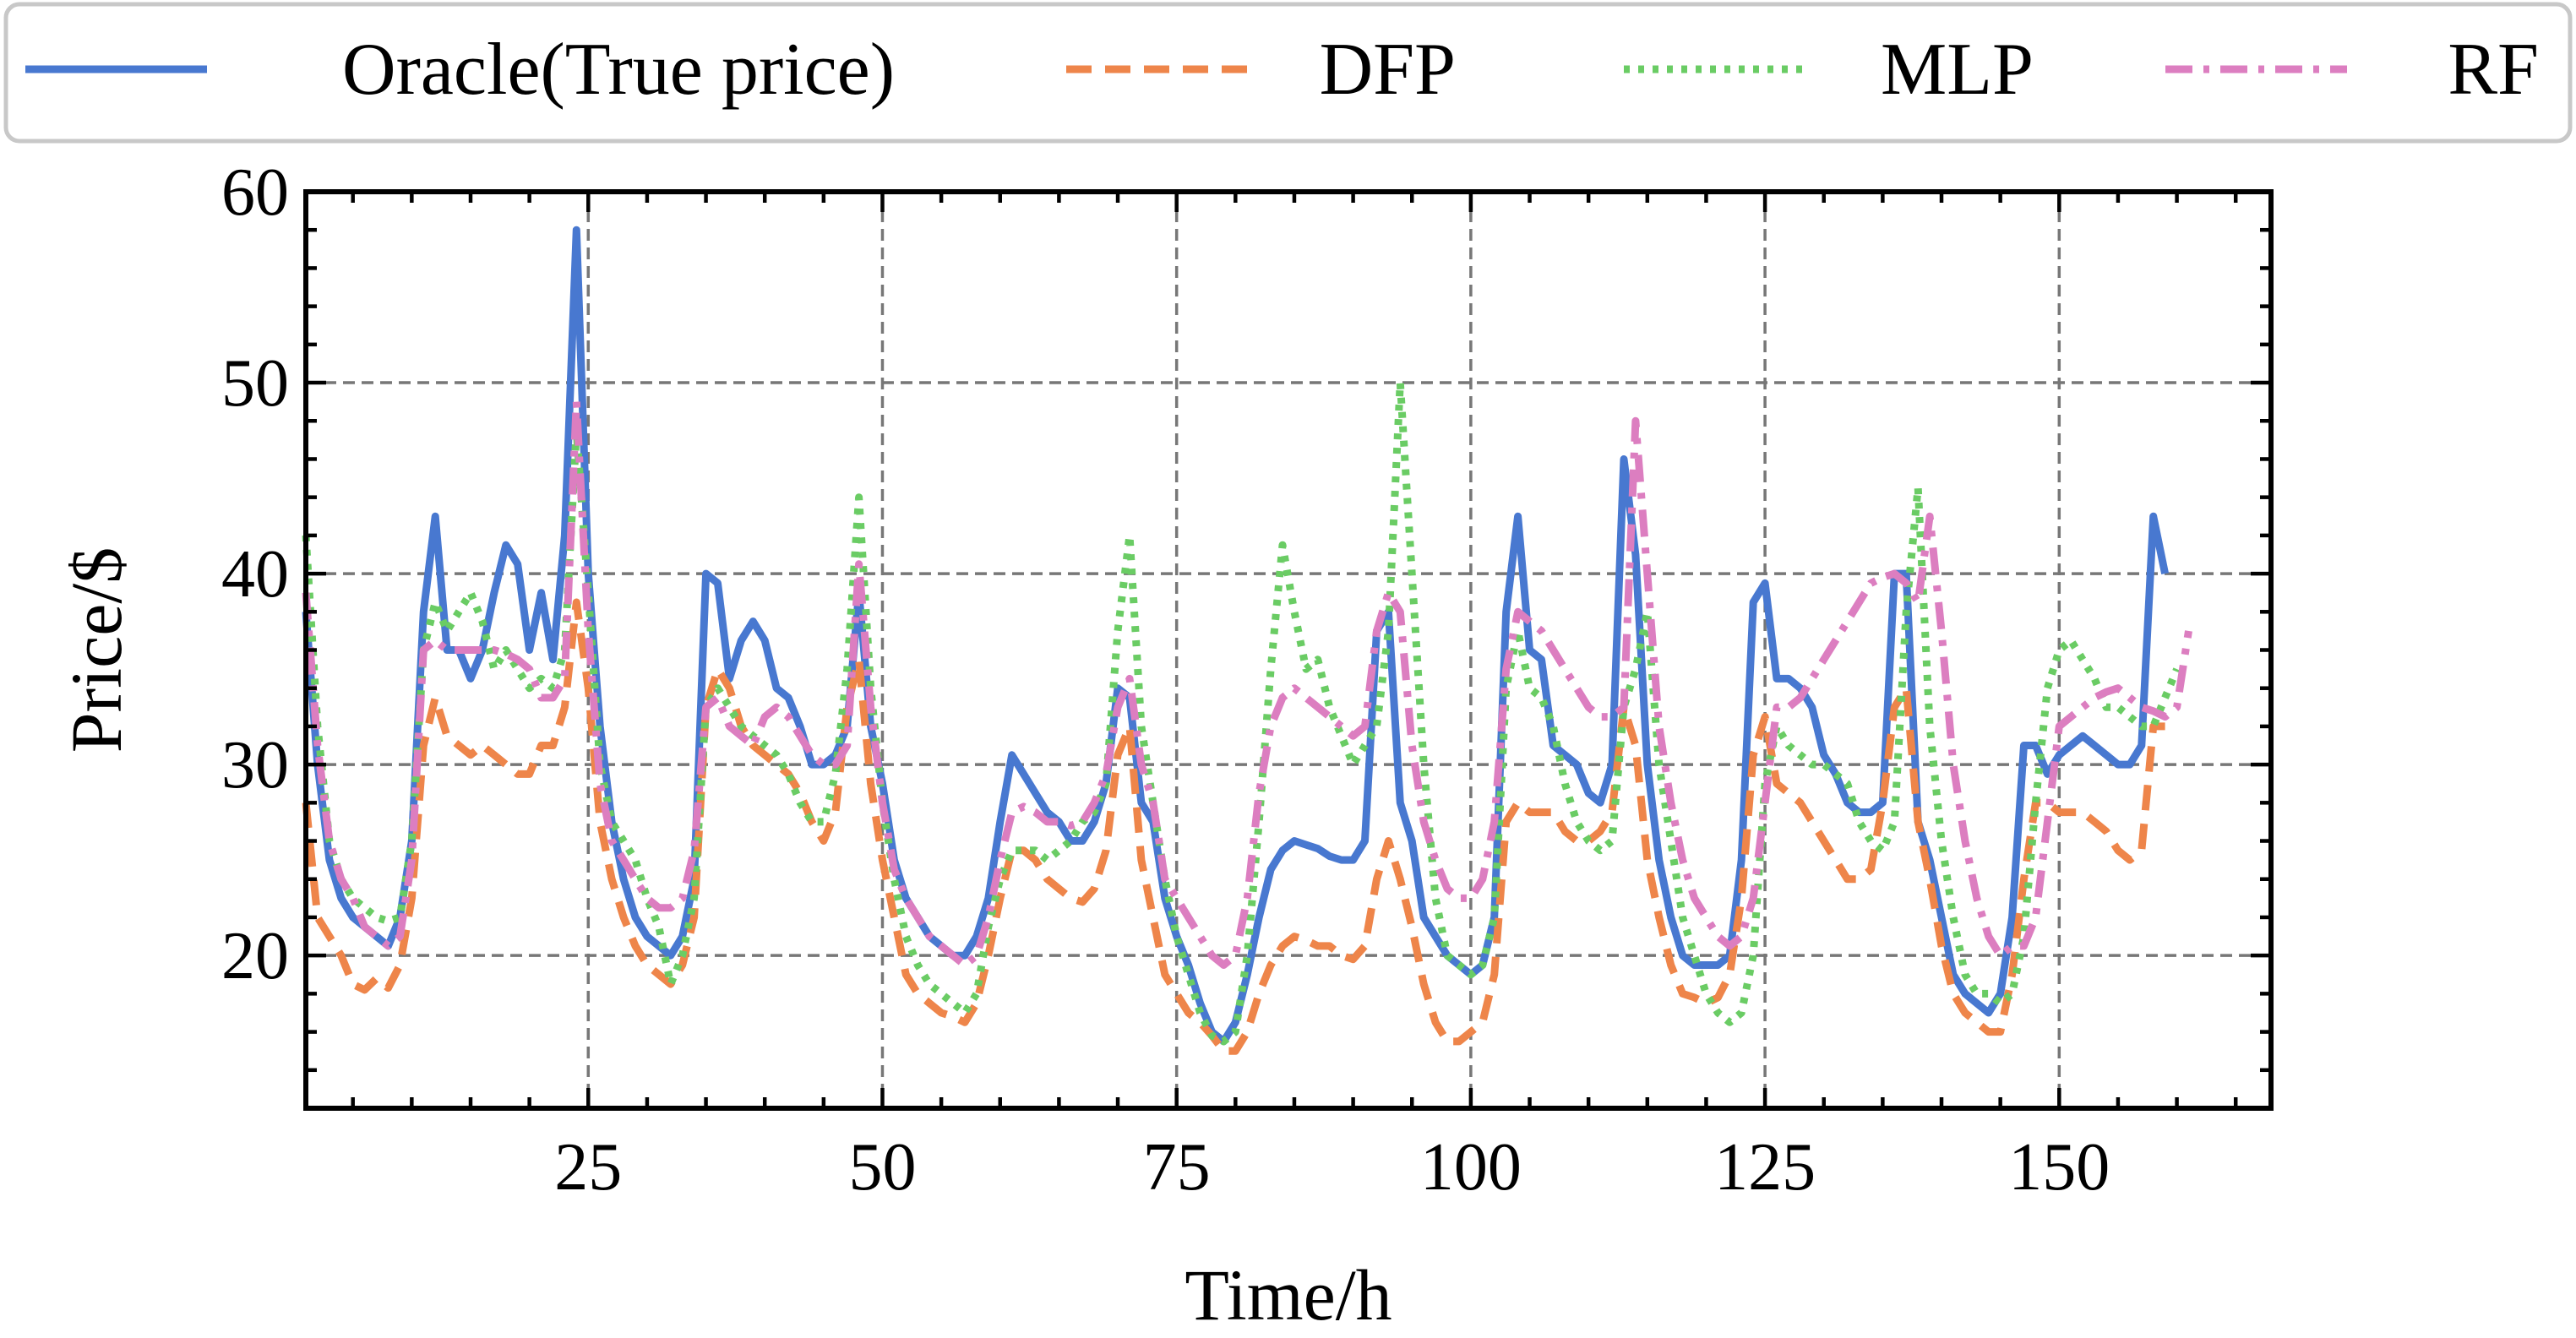 The height and width of the screenshot is (1338, 2576). I want to click on y-tick-label: 30, so click(255, 765).